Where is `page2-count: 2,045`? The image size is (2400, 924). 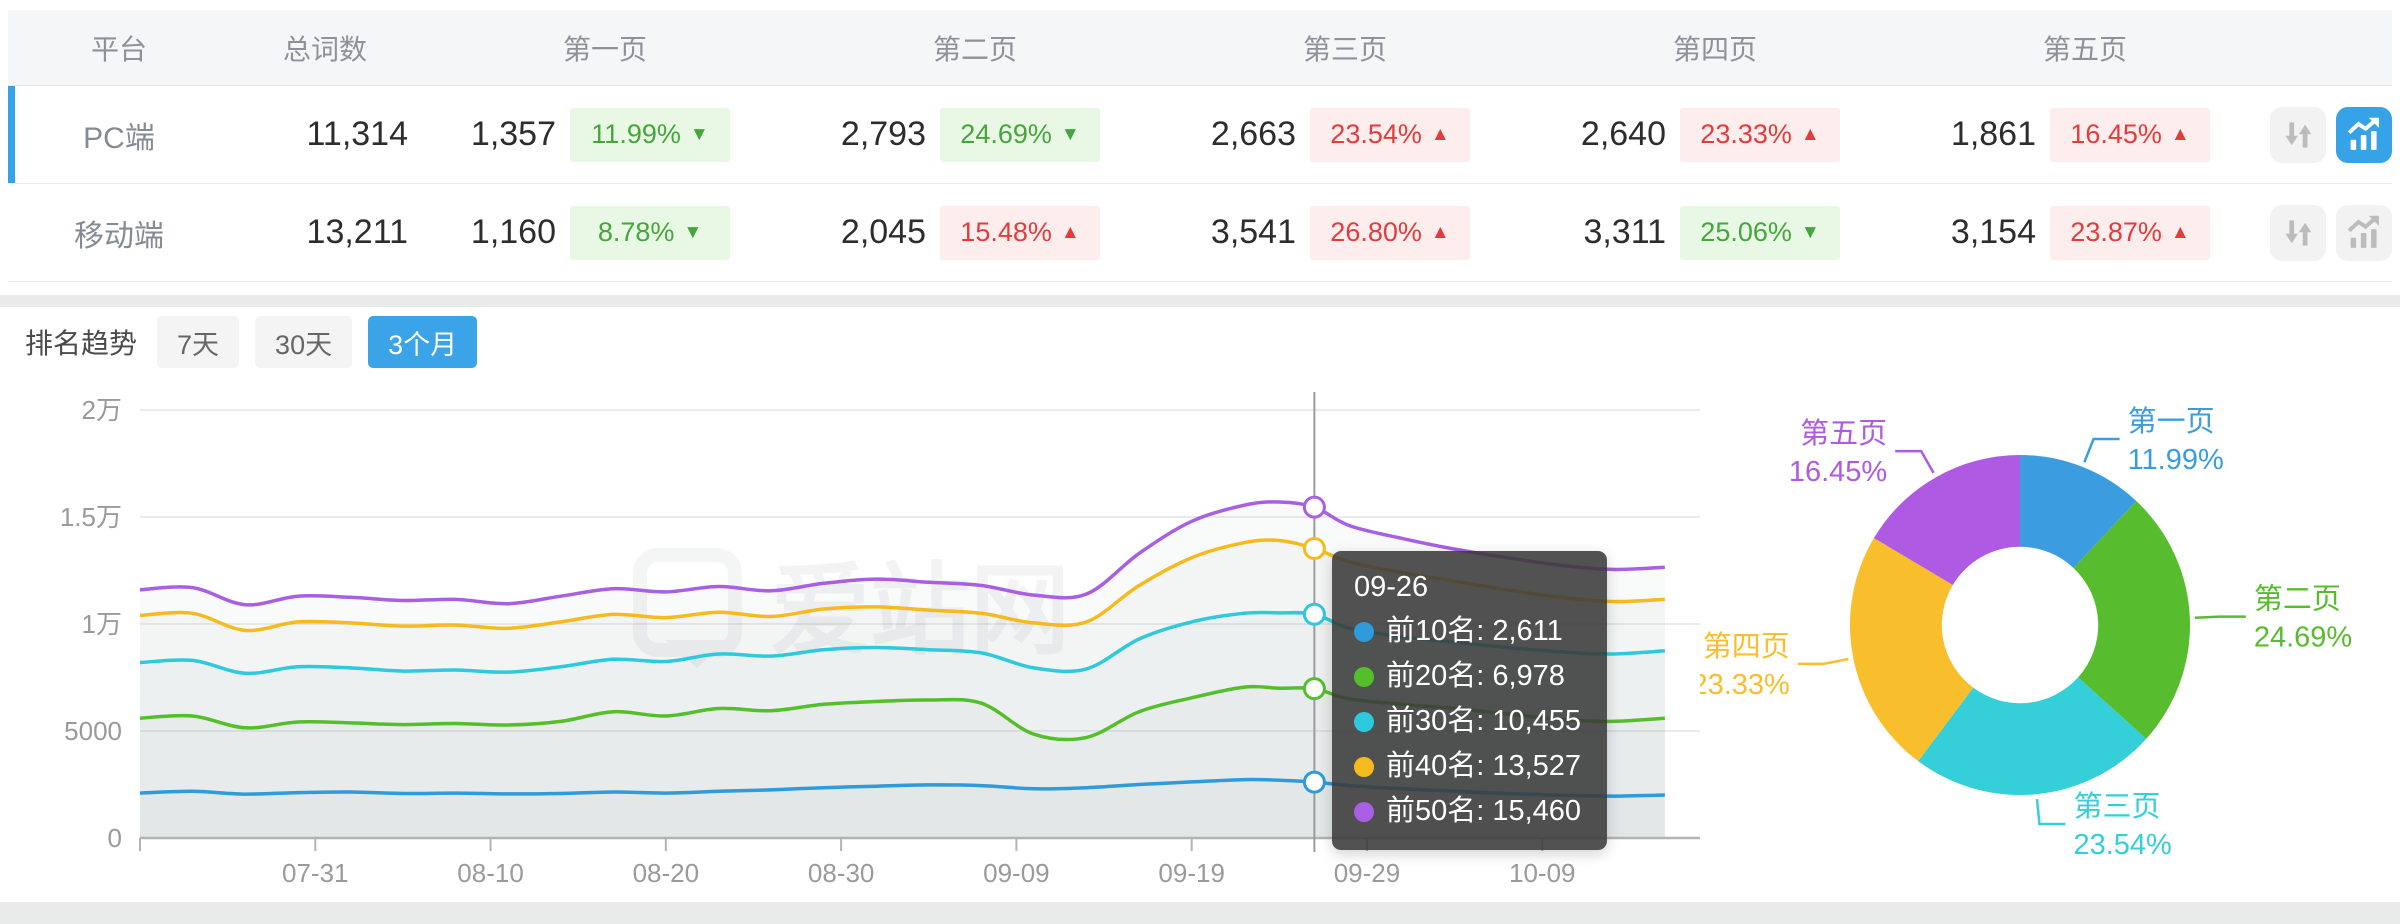
page2-count: 2,045 is located at coordinates (883, 232).